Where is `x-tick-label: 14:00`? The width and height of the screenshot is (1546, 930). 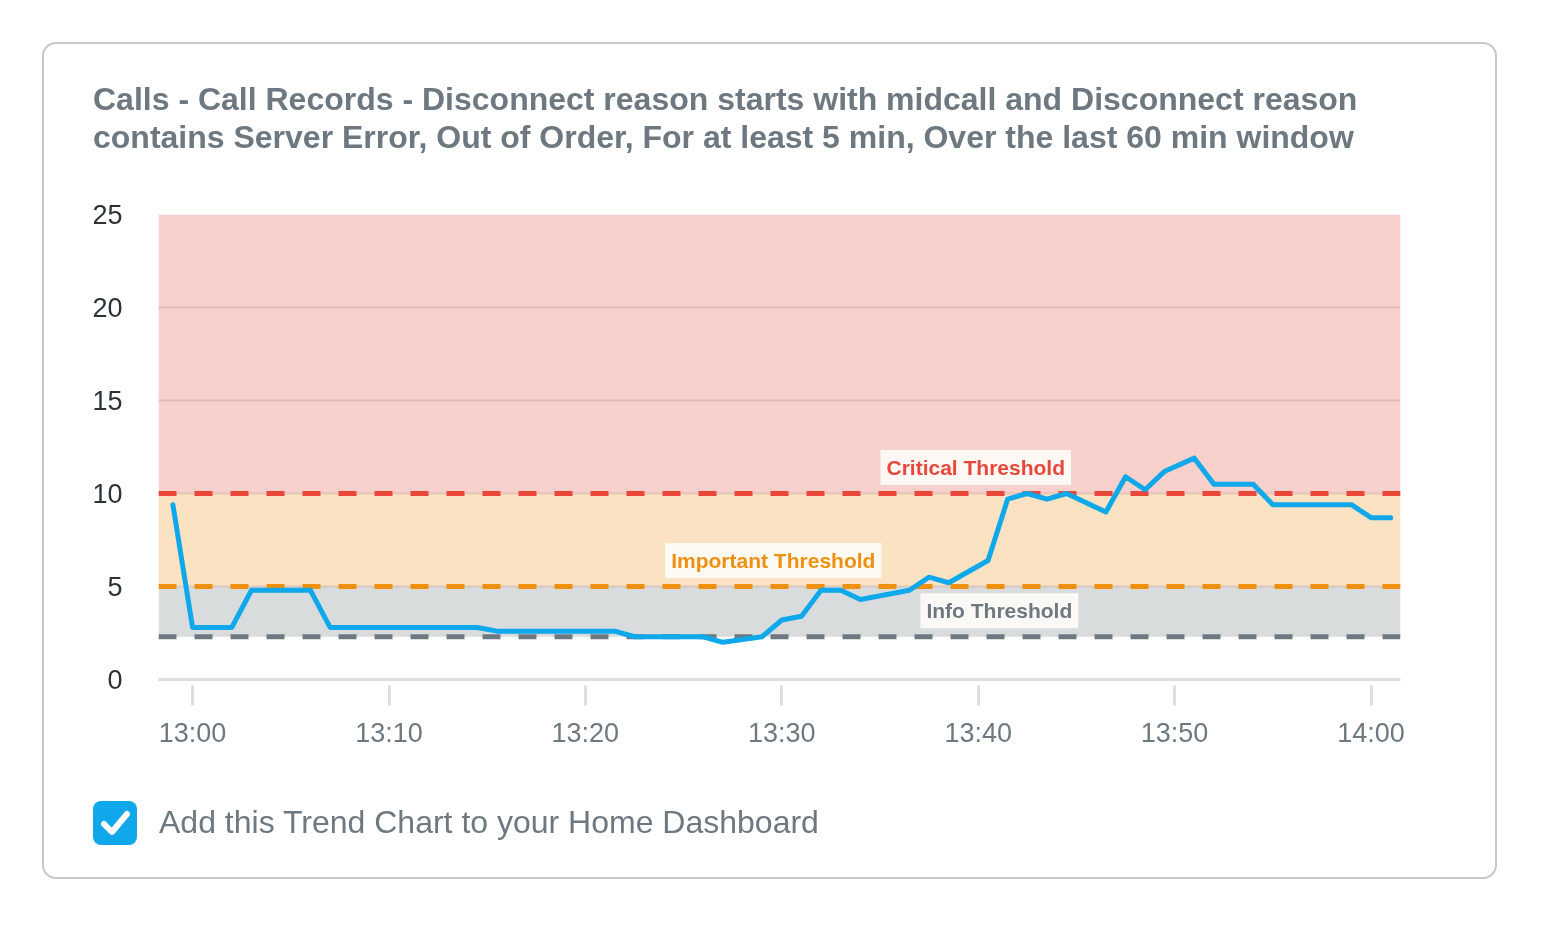
x-tick-label: 14:00 is located at coordinates (1371, 732).